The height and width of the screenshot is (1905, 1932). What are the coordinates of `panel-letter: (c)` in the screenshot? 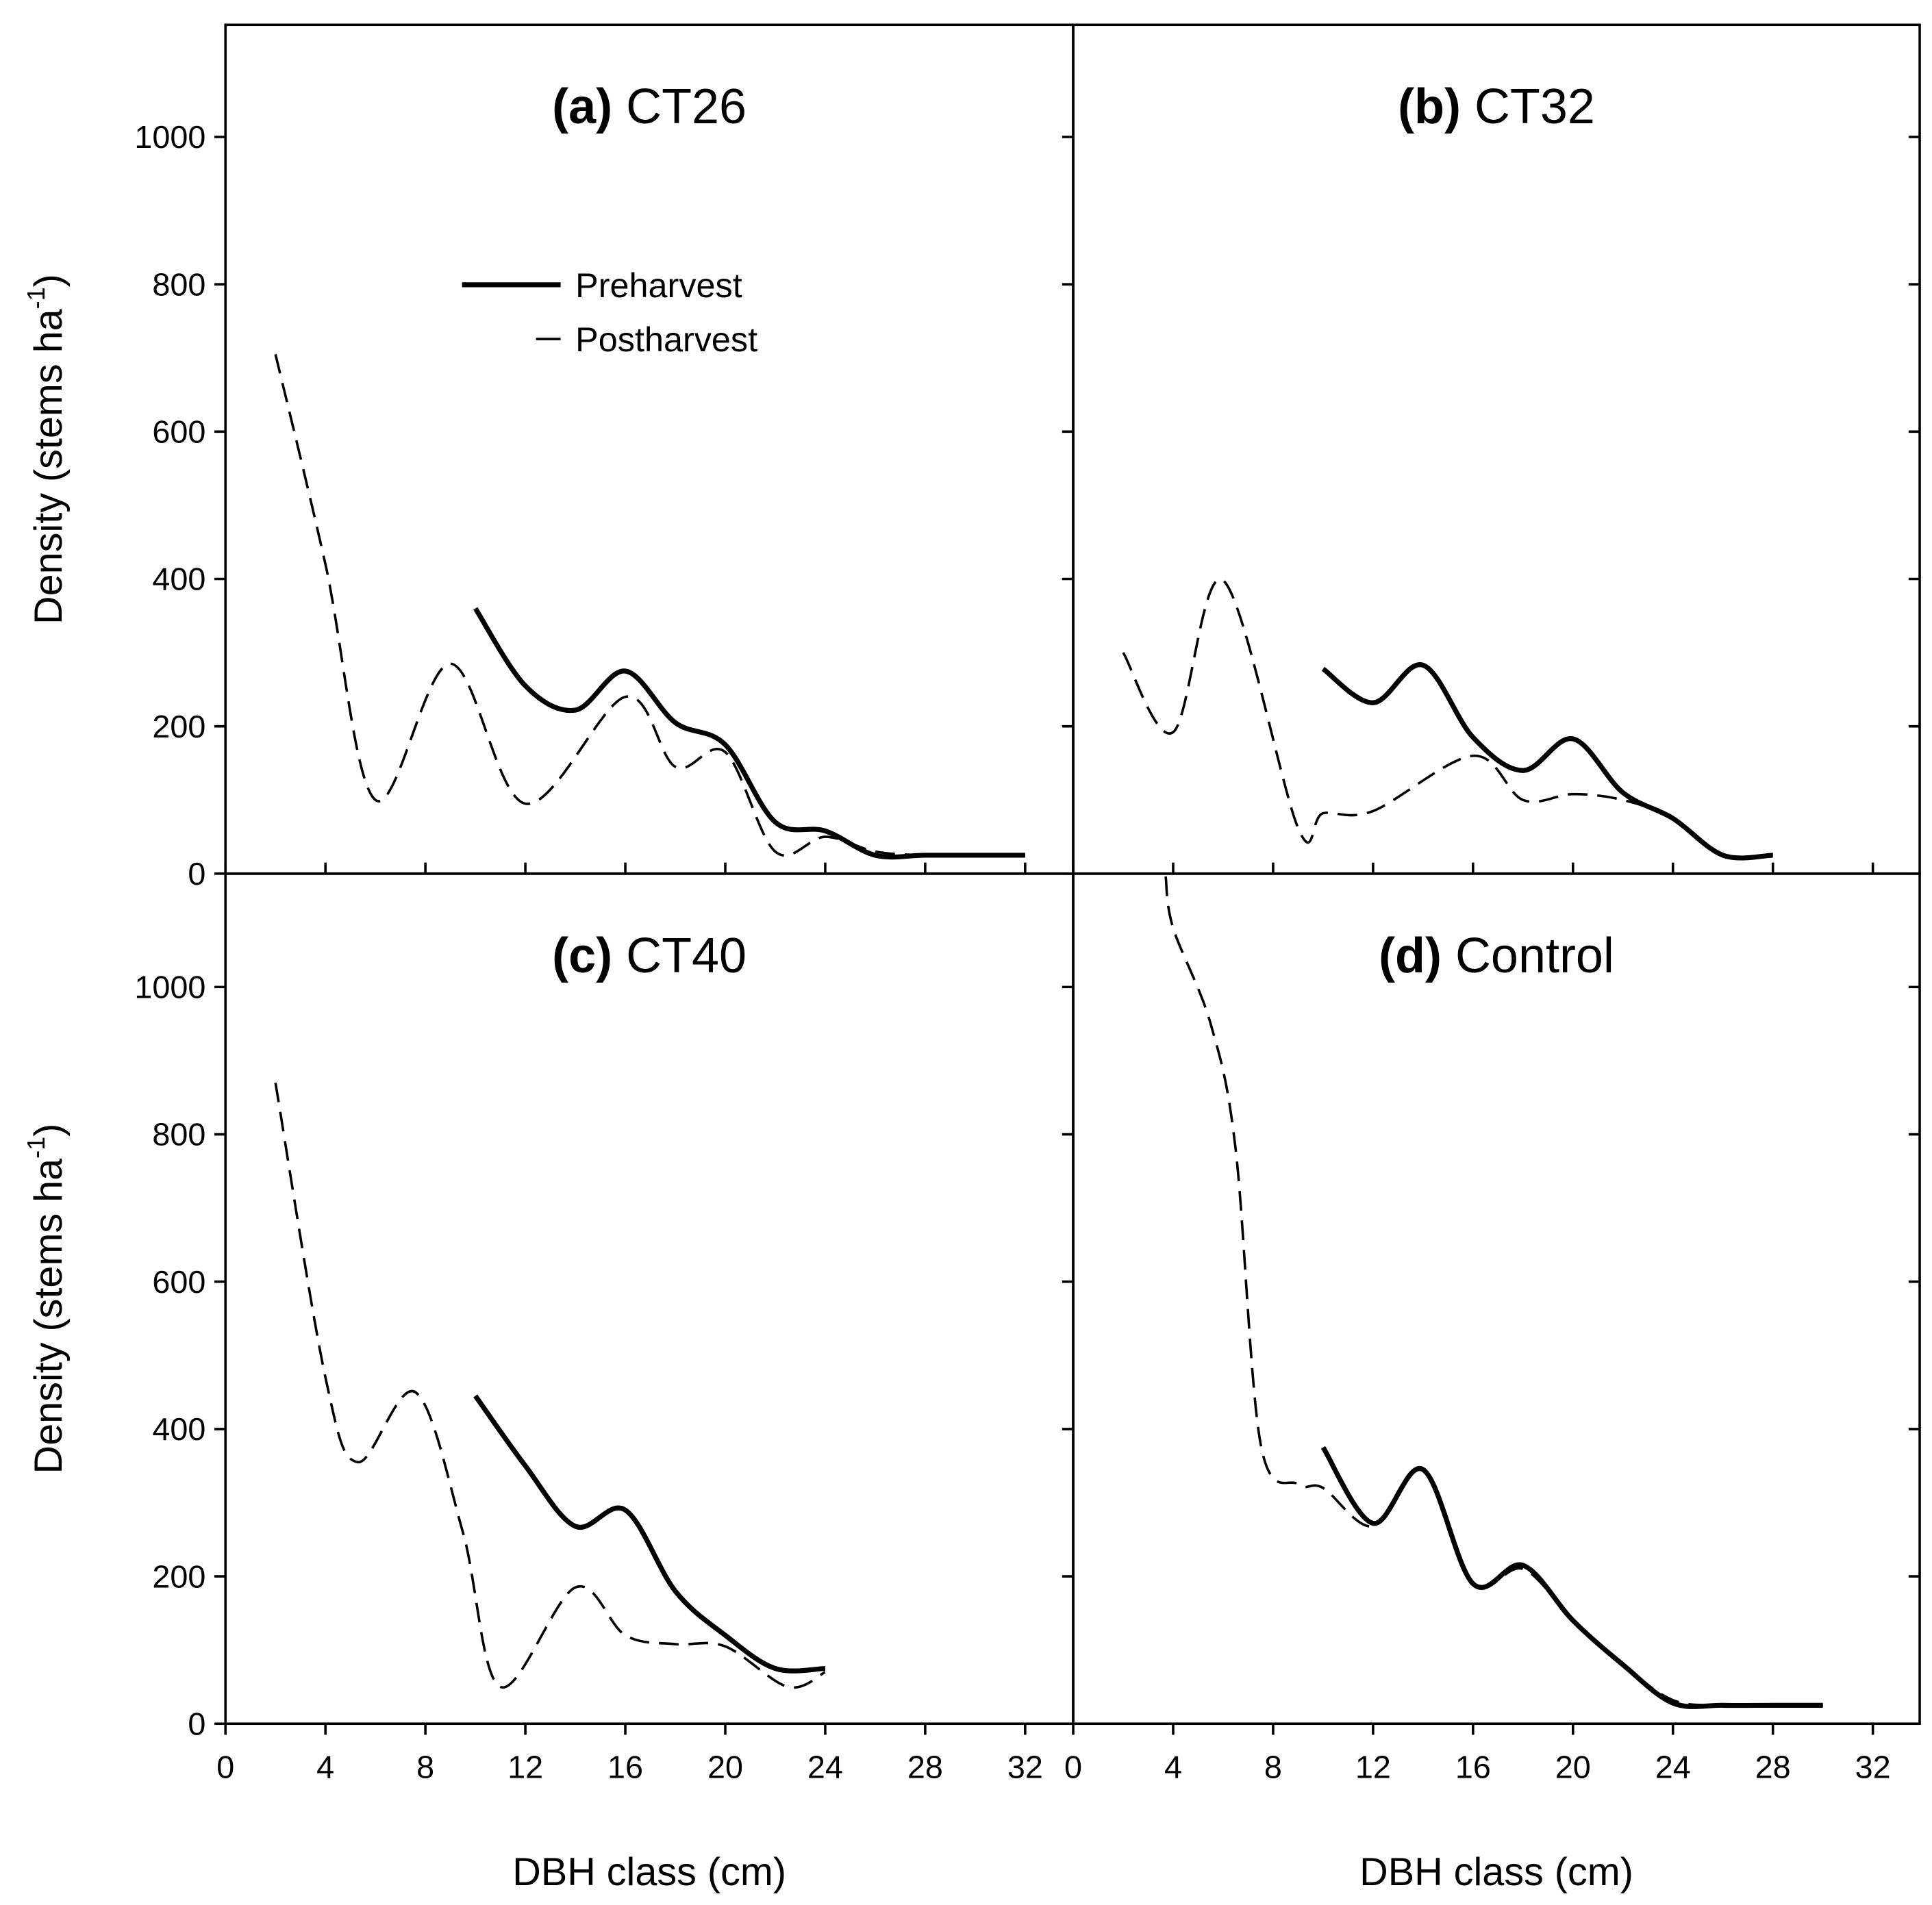 It's located at (582, 956).